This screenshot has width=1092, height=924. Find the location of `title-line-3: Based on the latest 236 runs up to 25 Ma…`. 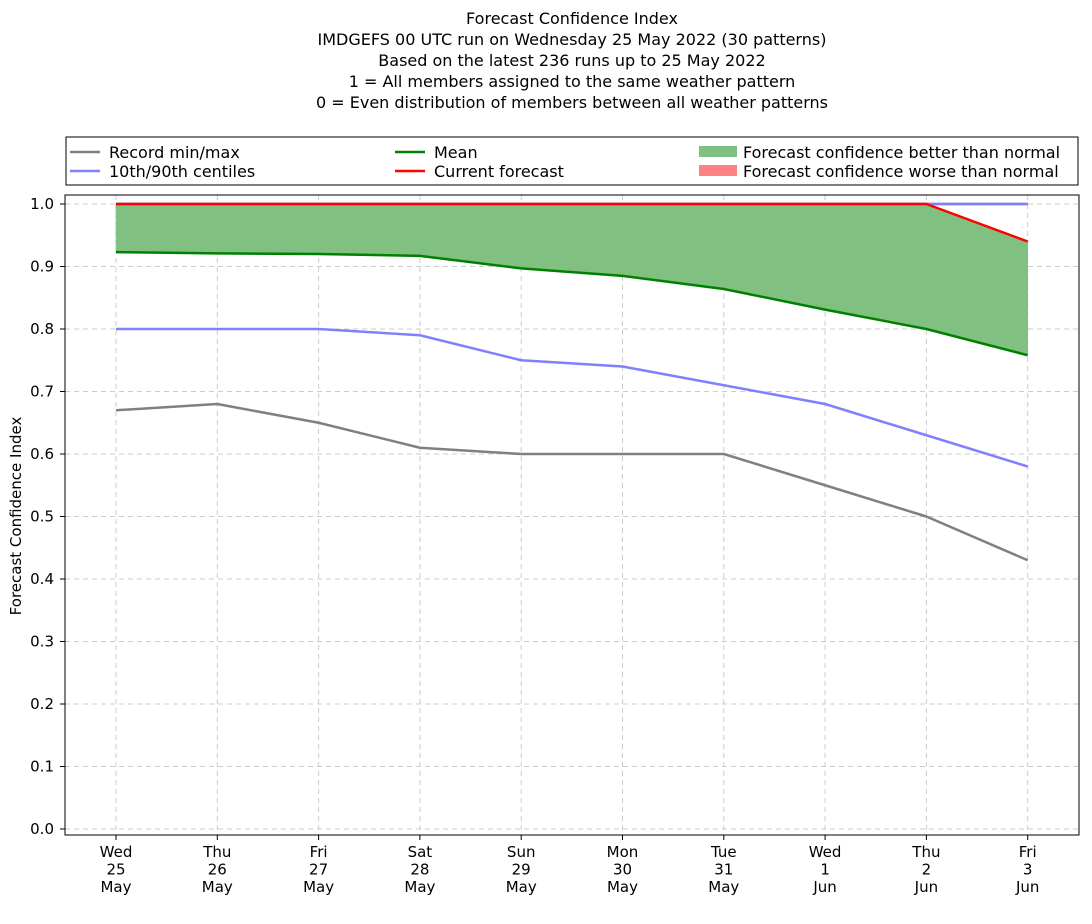

title-line-3: Based on the latest 236 runs up to 25 Ma… is located at coordinates (571, 60).